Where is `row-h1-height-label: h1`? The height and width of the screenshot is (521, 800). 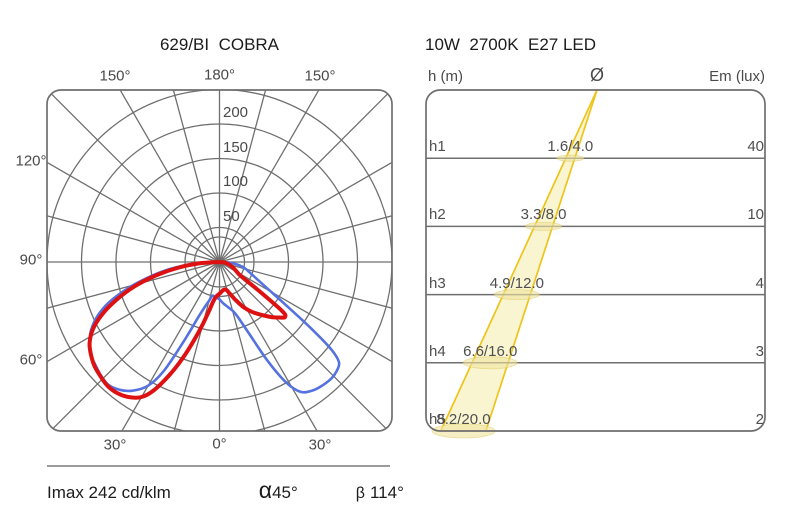
row-h1-height-label: h1 is located at coordinates (437, 147).